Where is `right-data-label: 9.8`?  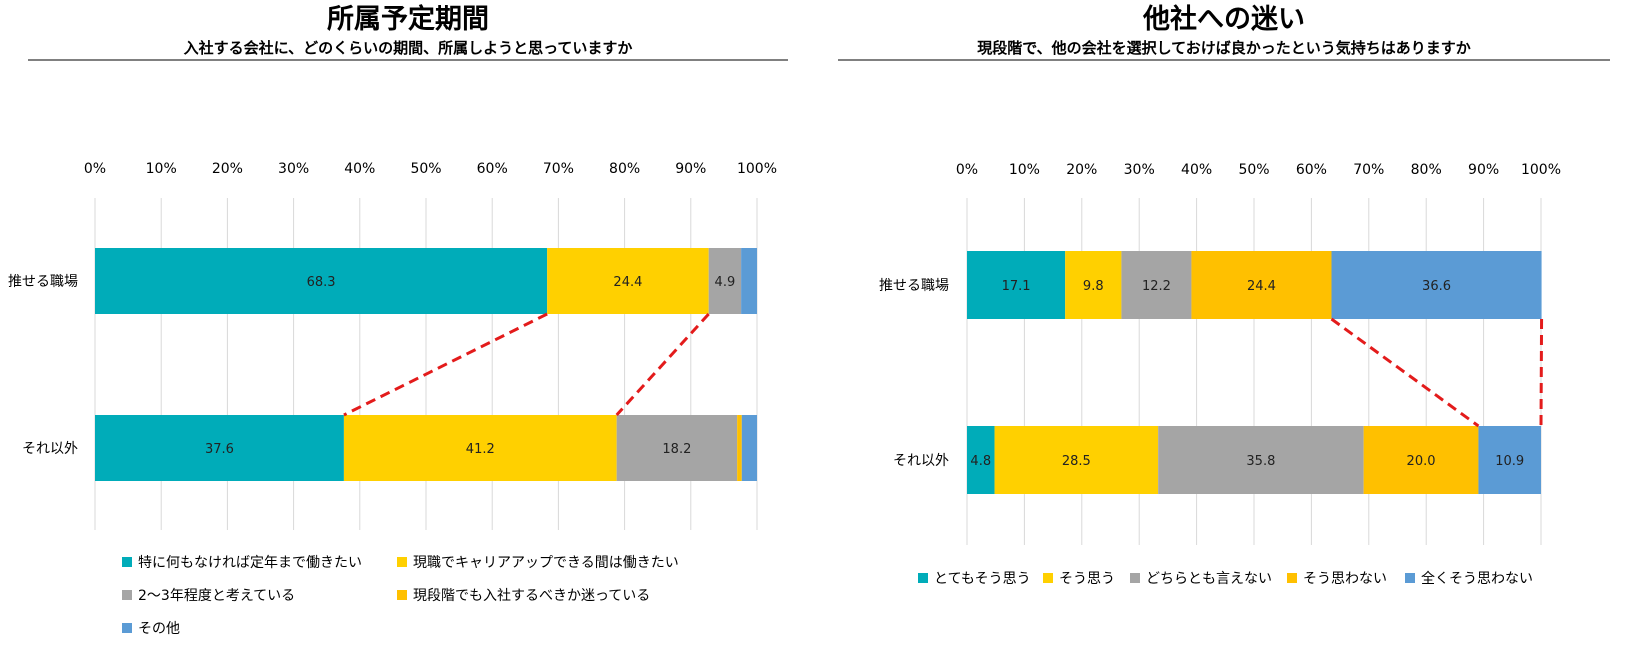 right-data-label: 9.8 is located at coordinates (1093, 286).